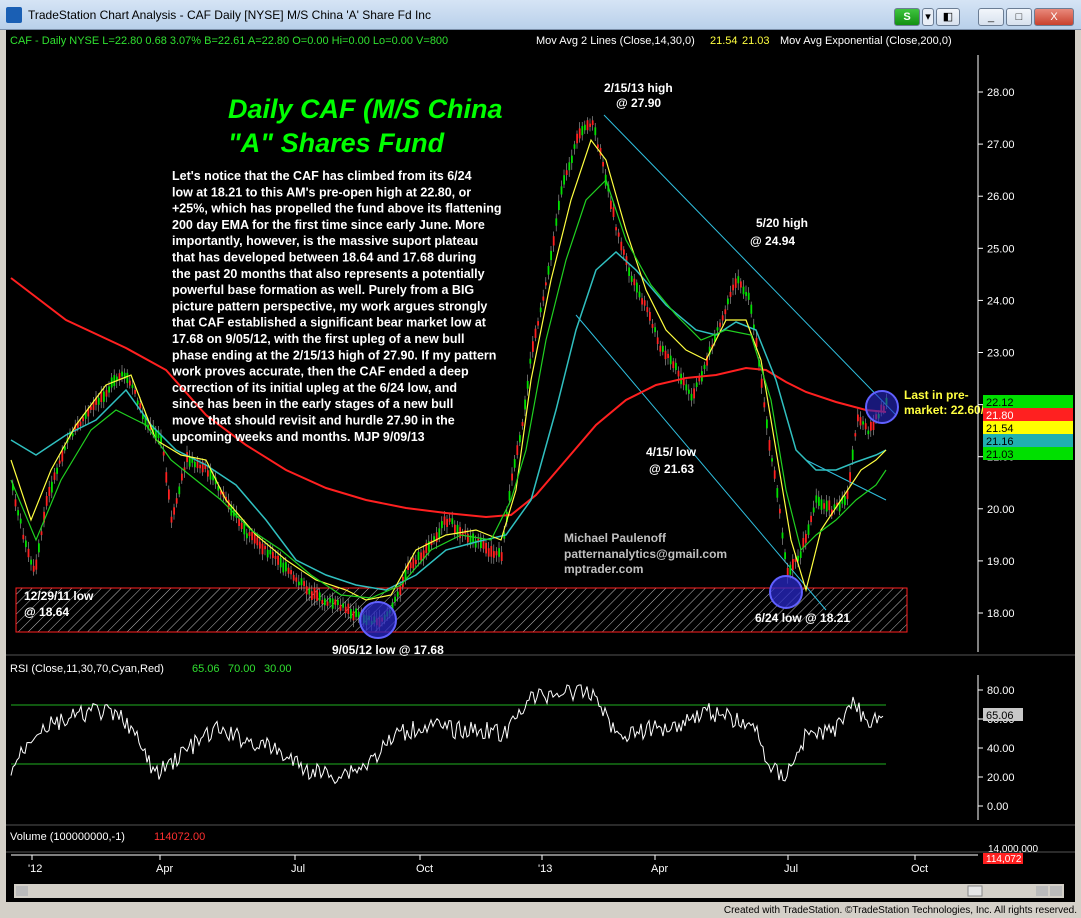 This screenshot has height=918, width=1081. What do you see at coordinates (928, 17) in the screenshot?
I see `menu-dropdown-button: ▾` at bounding box center [928, 17].